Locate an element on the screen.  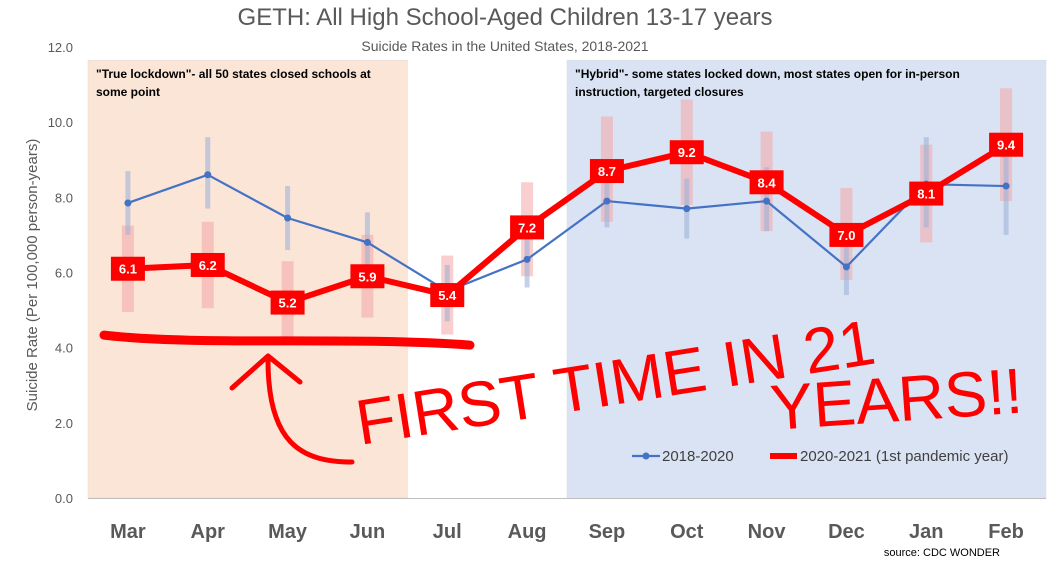
data-label: 8.1 is located at coordinates (926, 194).